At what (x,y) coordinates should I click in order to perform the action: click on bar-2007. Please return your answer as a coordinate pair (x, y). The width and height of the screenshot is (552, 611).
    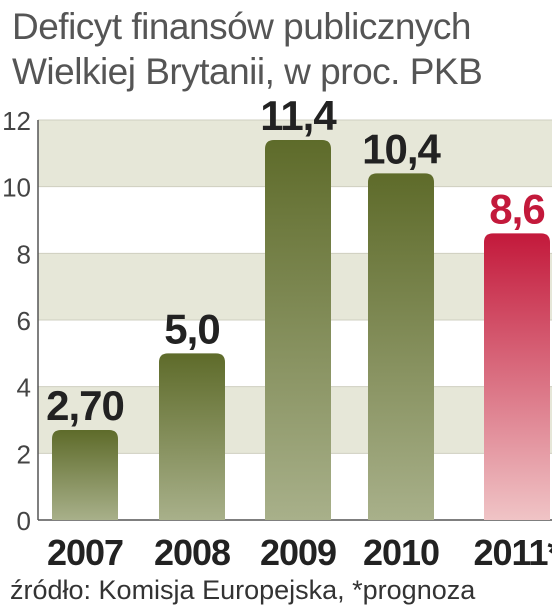
    Looking at the image, I should click on (85, 475).